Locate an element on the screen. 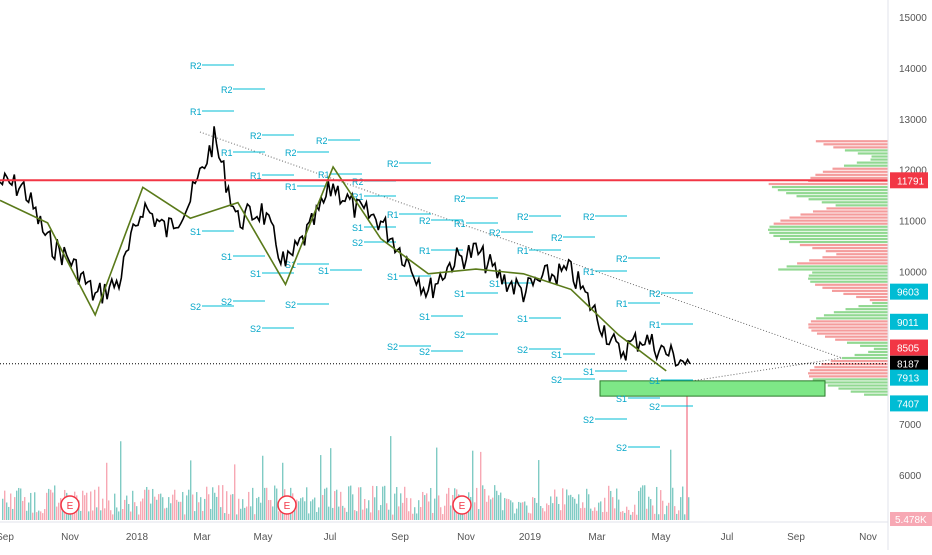 The width and height of the screenshot is (932, 555). event-marker: E is located at coordinates (70, 505).